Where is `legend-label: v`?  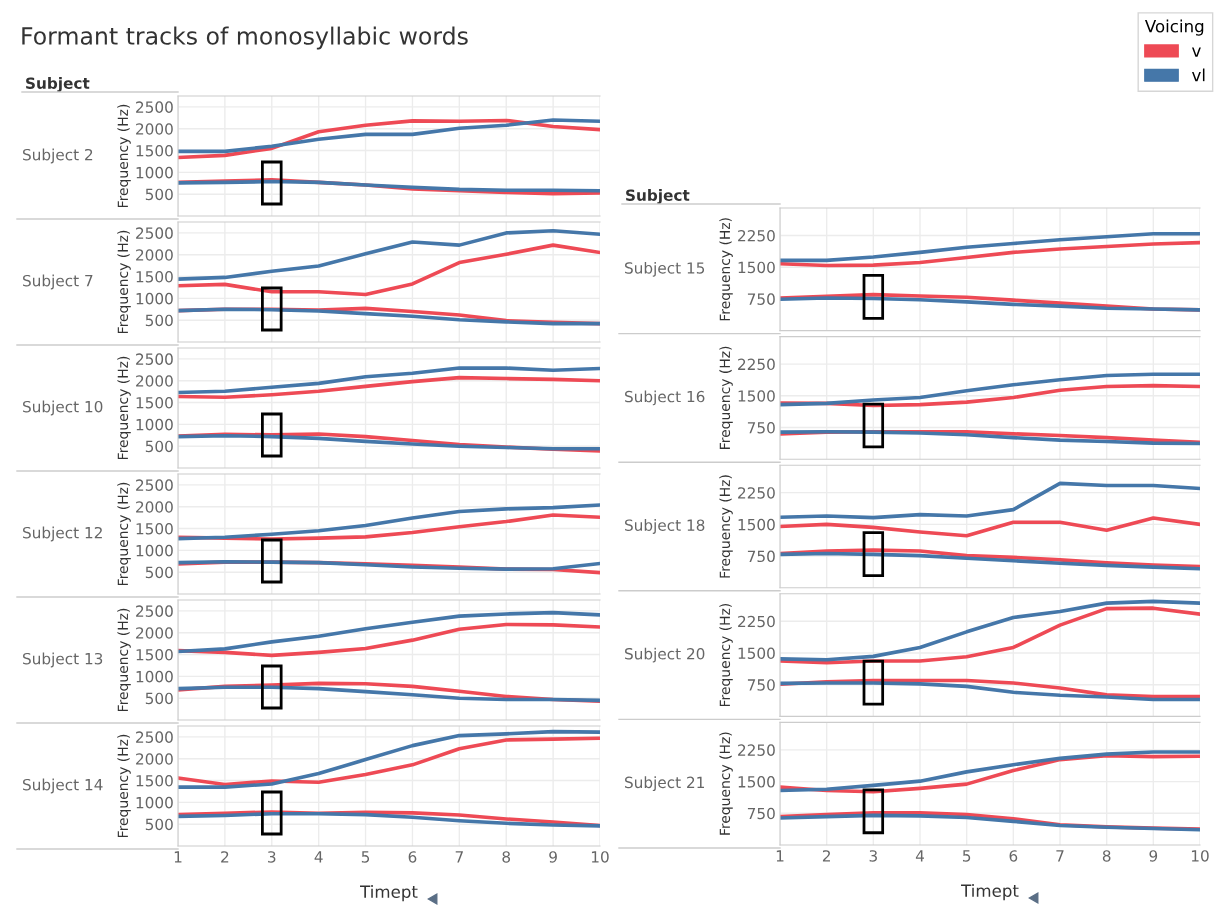 legend-label: v is located at coordinates (1196, 52).